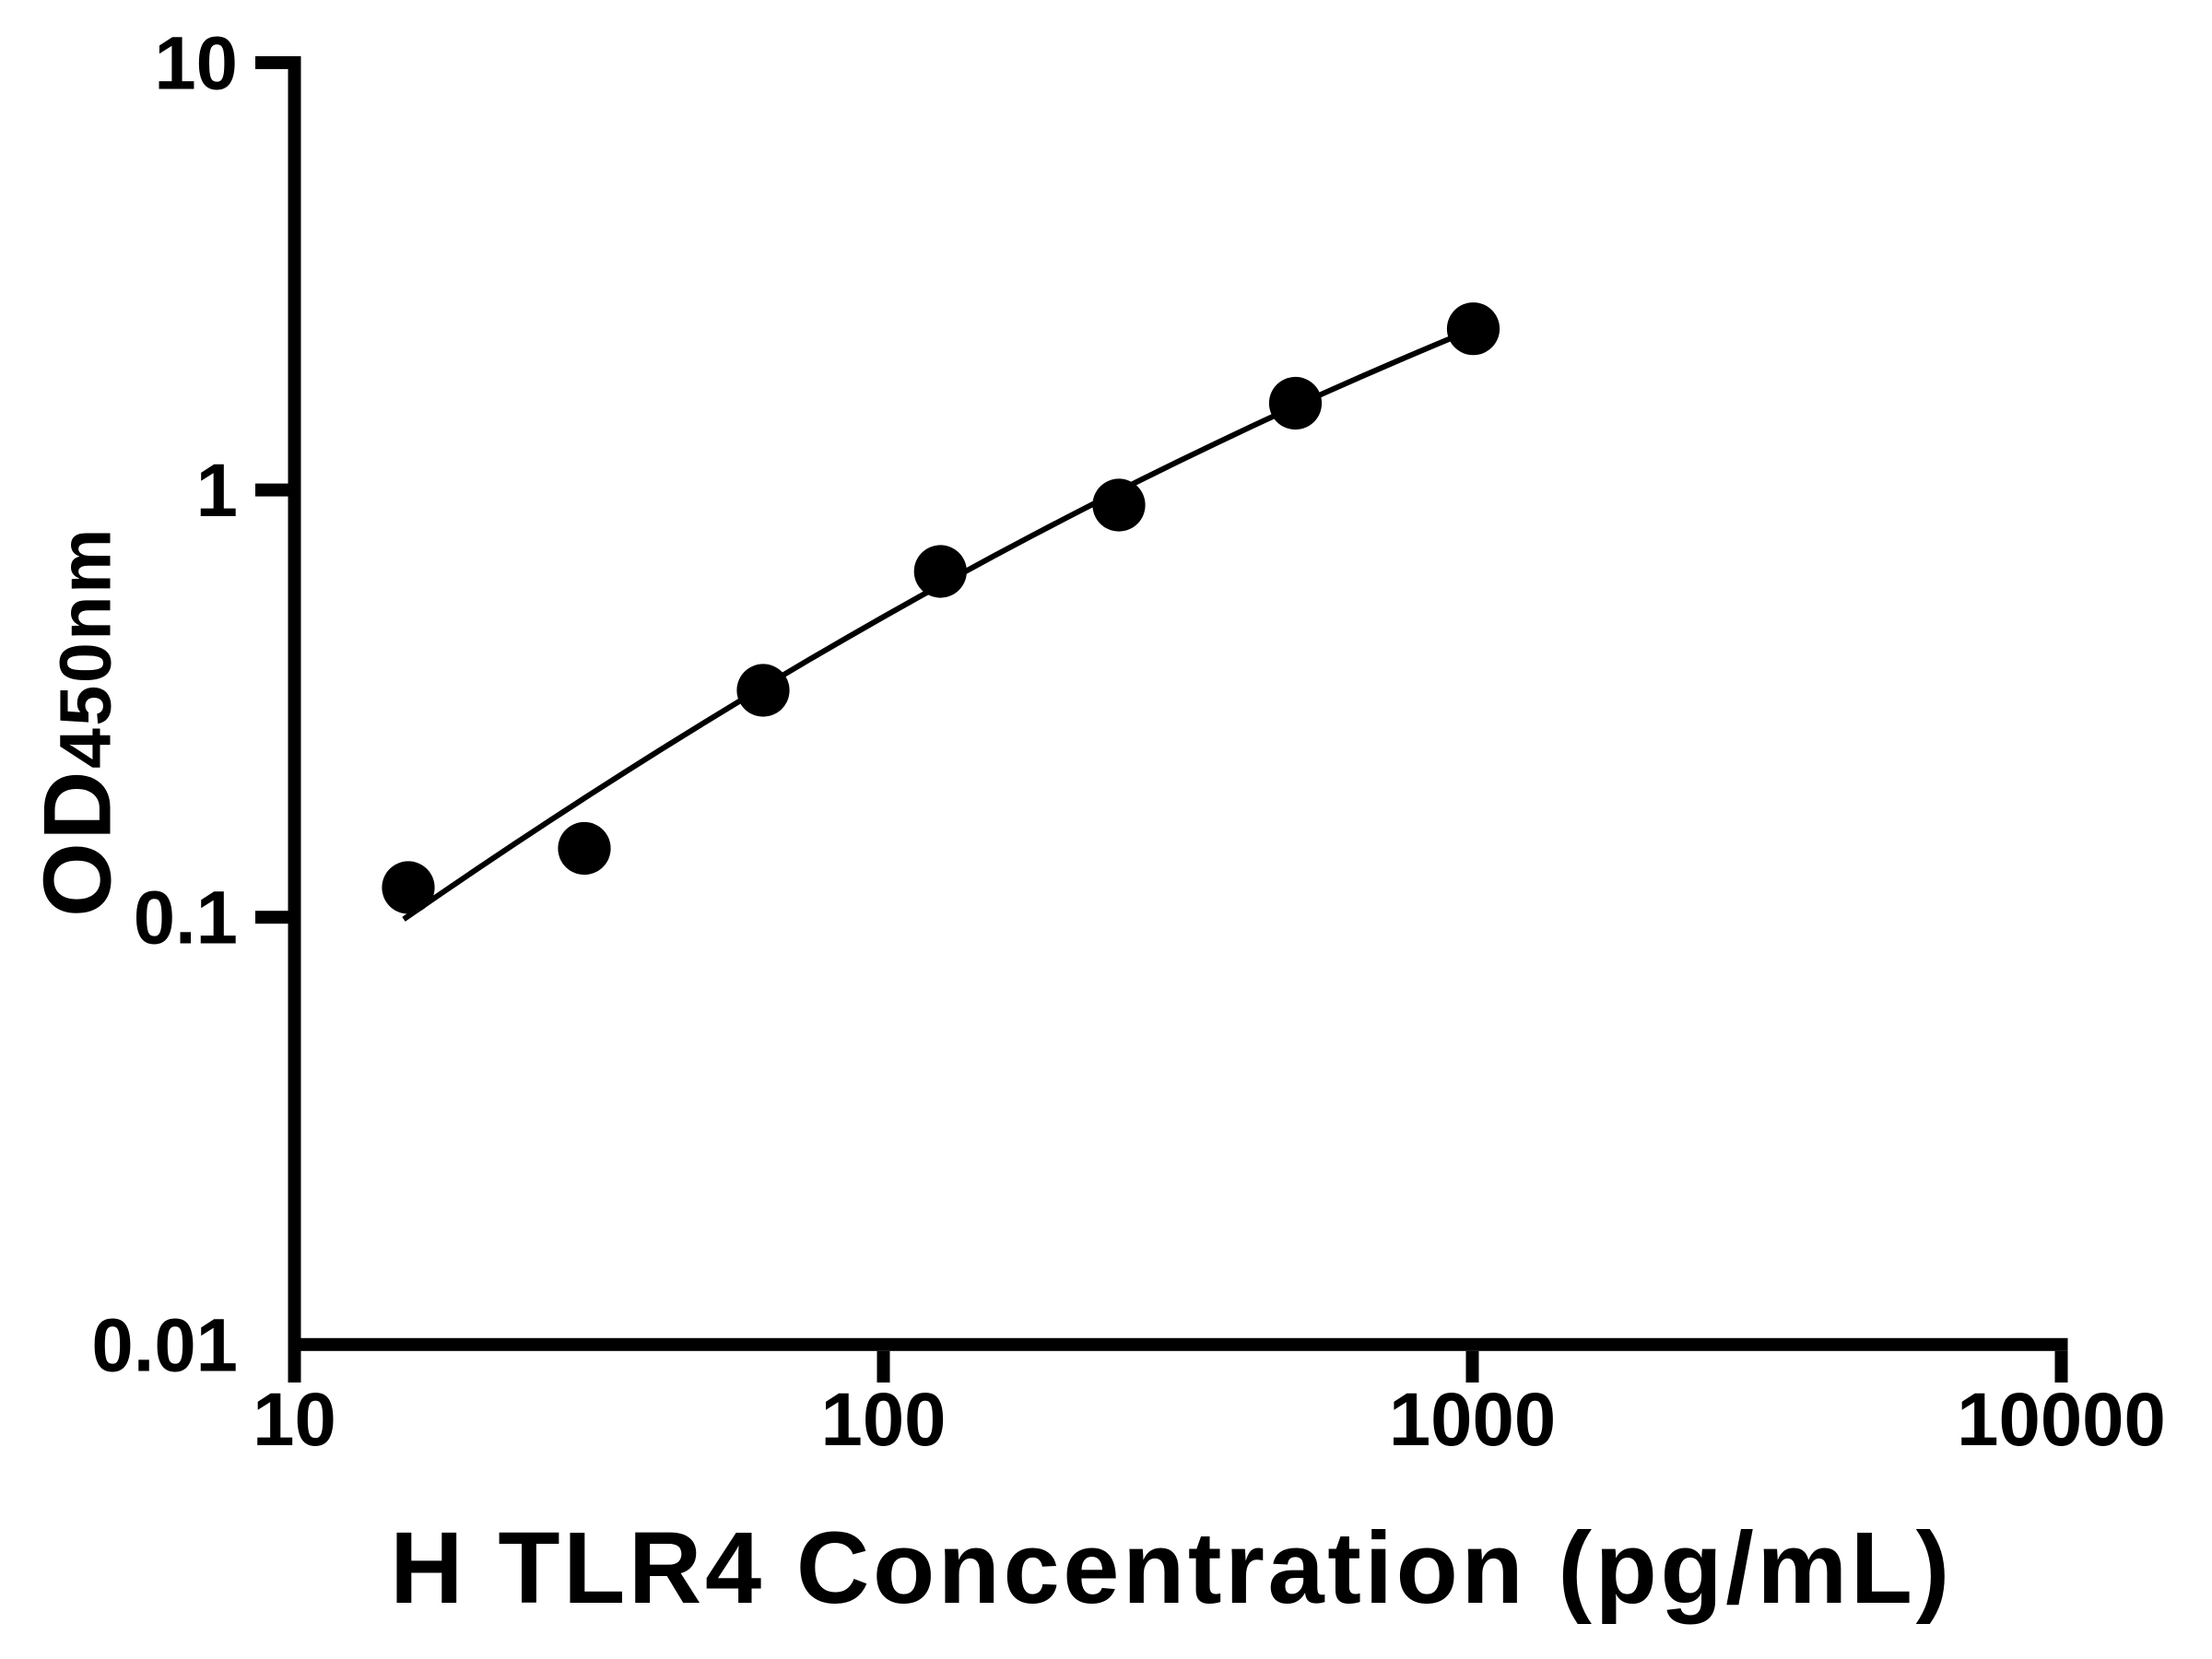 The width and height of the screenshot is (2212, 1659). Describe the element at coordinates (2061, 1420) in the screenshot. I see `svg-text: 10000` at that location.